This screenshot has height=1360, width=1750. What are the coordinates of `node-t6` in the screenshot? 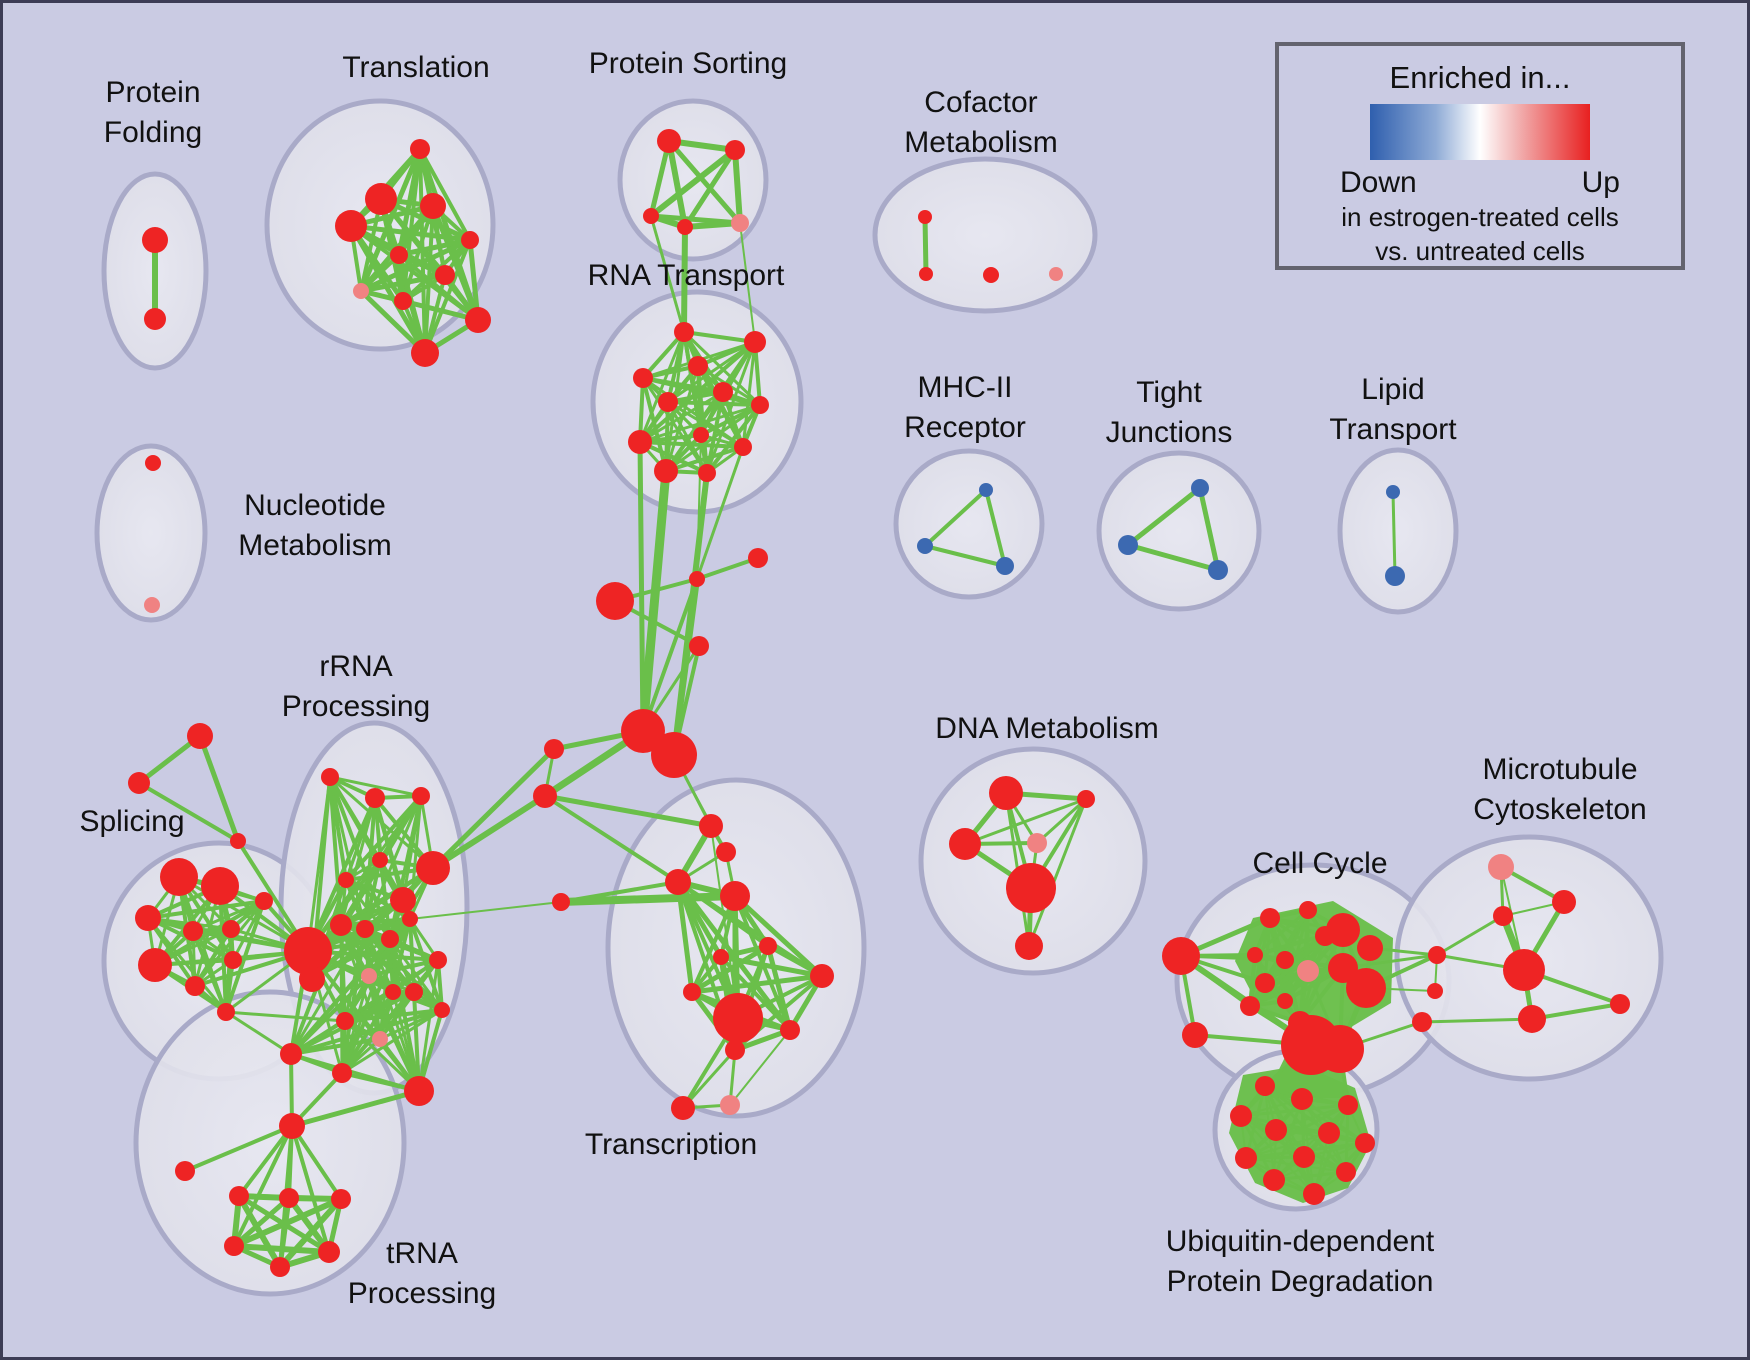 It's located at (399, 255).